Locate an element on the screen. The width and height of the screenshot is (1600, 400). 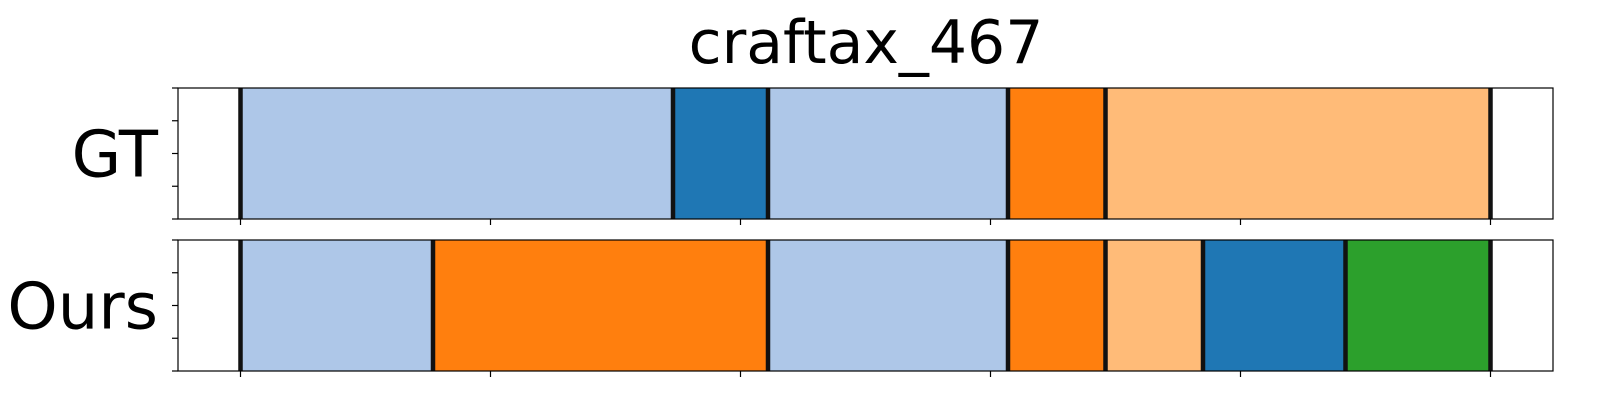
row-label-gt: GT is located at coordinates (115, 156).